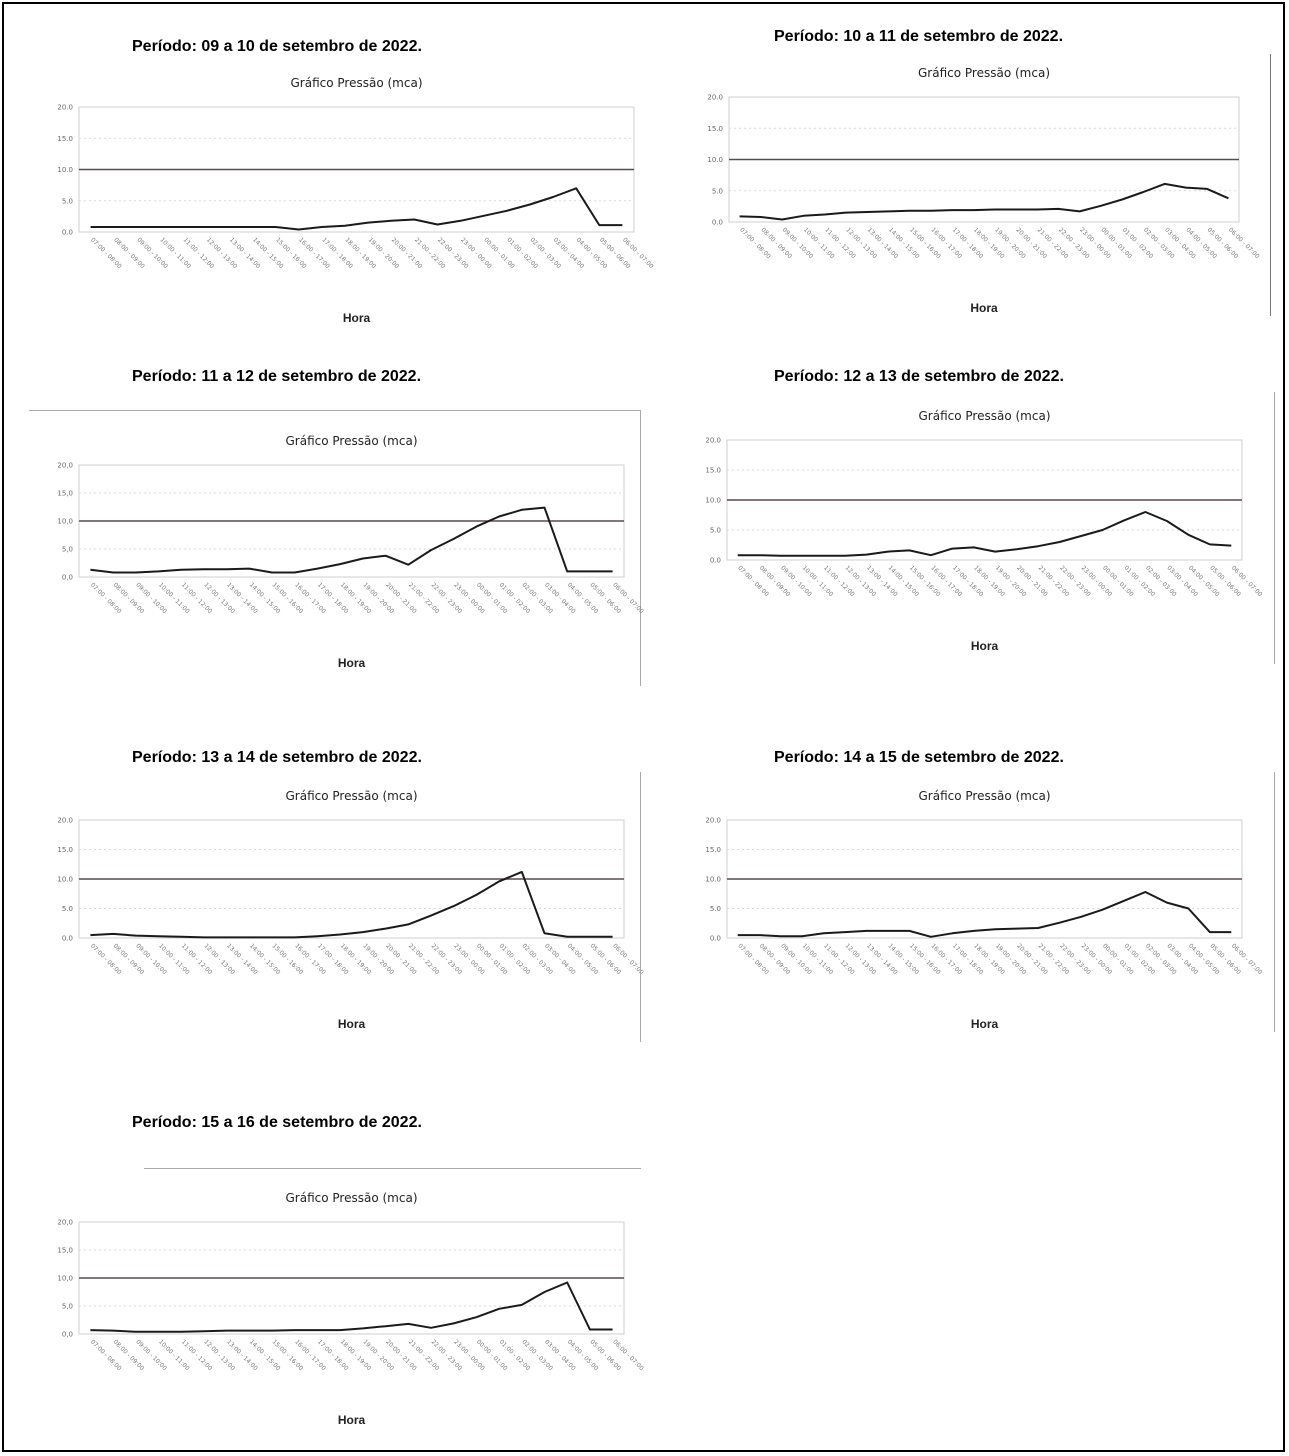 The width and height of the screenshot is (1289, 1456). Describe the element at coordinates (919, 36) in the screenshot. I see `period-title: Período: 10 a 11 de setembro de 2022.` at that location.